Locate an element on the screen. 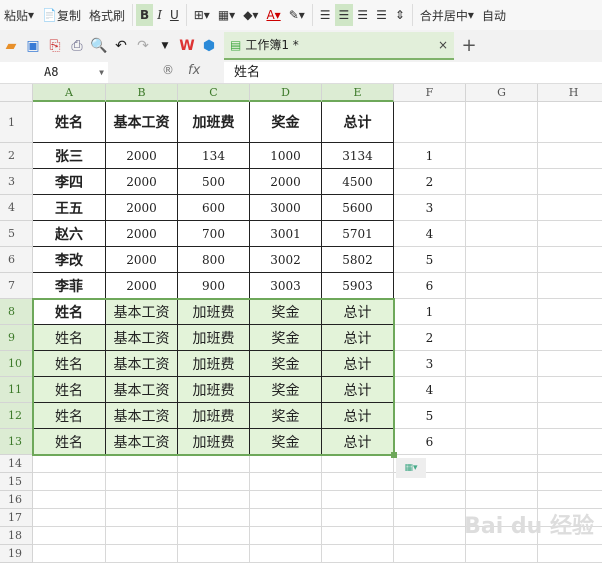  cell-F14 is located at coordinates (430, 464).